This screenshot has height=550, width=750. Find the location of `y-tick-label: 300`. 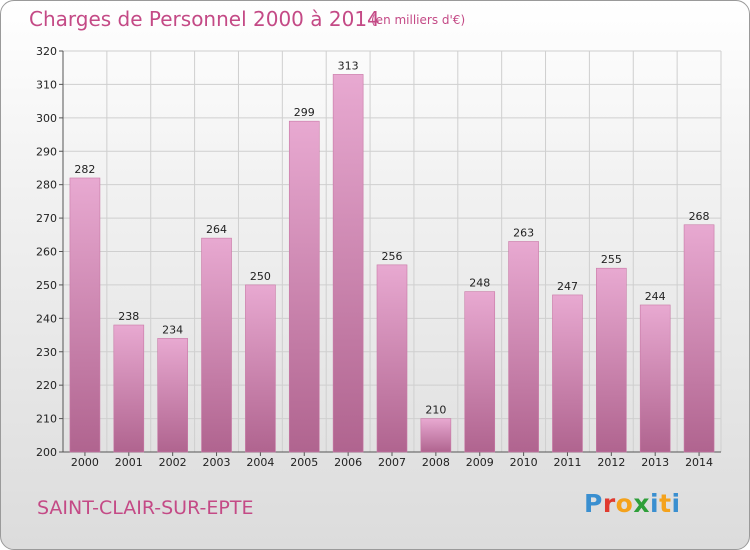

y-tick-label: 300 is located at coordinates (46, 118).